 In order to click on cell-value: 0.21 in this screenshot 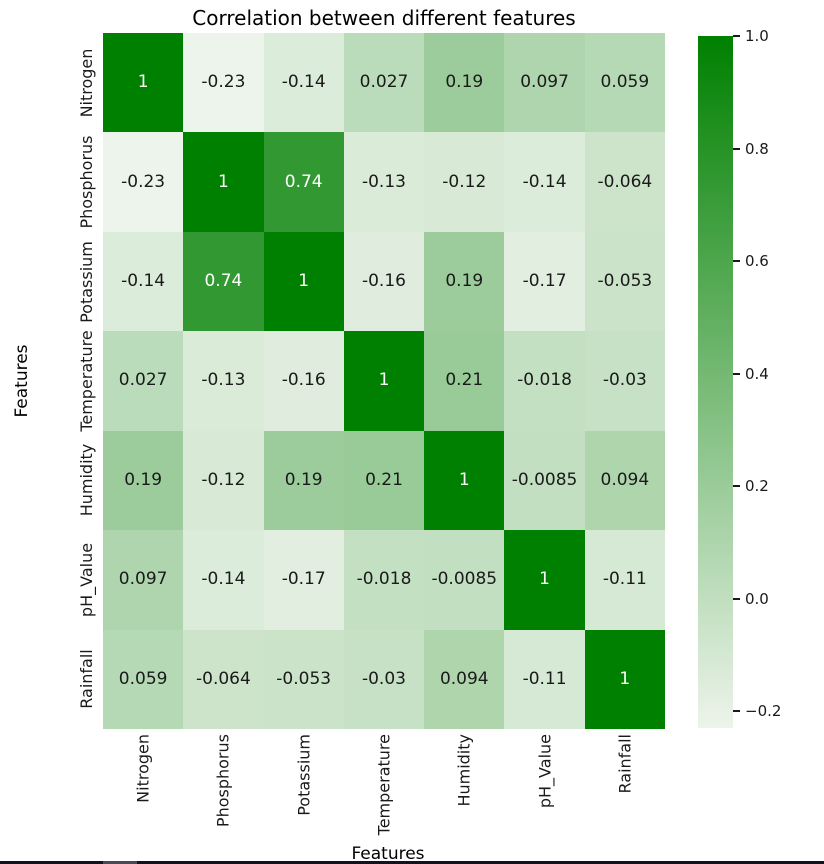, I will do `click(384, 479)`.